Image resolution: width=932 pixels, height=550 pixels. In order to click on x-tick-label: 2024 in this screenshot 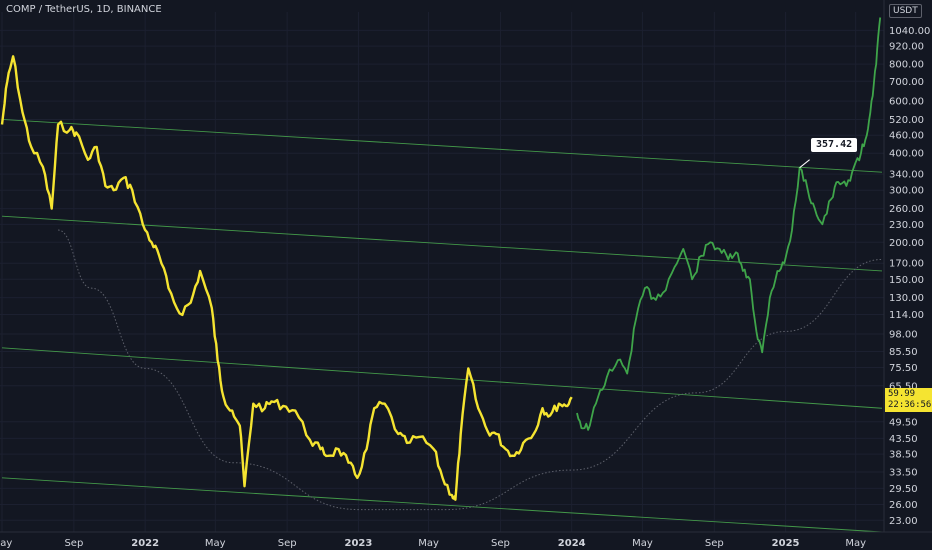, I will do `click(572, 543)`.